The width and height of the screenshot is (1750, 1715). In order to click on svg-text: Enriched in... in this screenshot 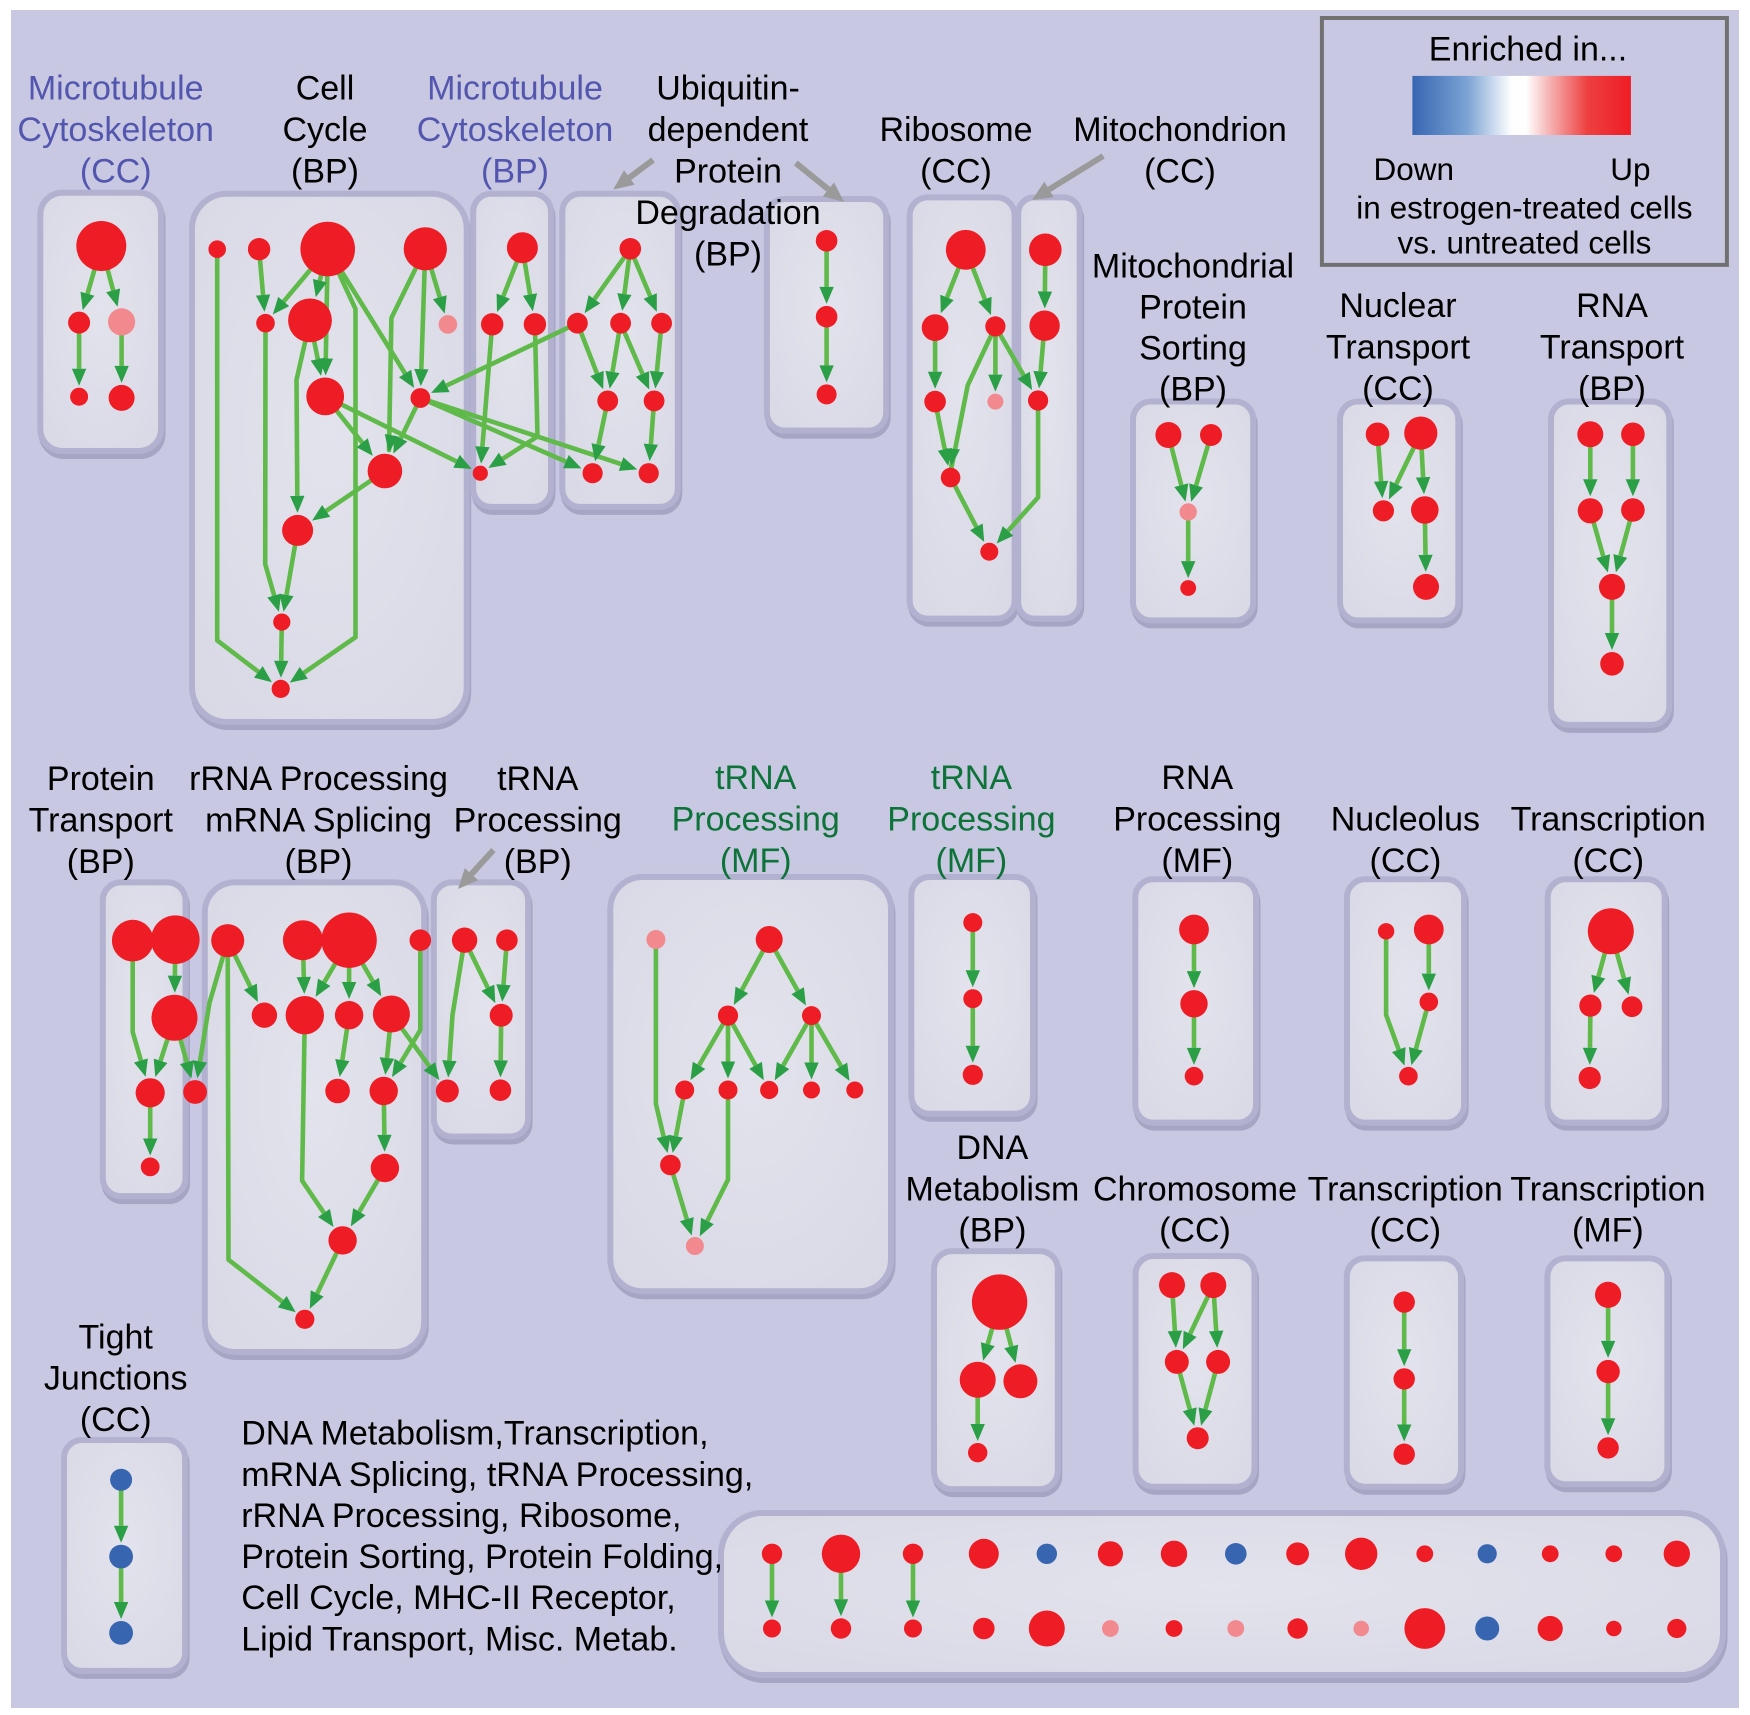, I will do `click(1528, 49)`.